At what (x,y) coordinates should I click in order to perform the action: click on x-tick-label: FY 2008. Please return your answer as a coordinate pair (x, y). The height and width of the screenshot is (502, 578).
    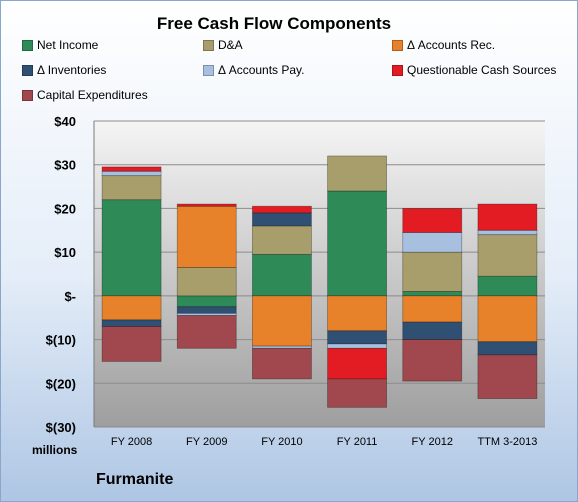
    Looking at the image, I should click on (131, 442).